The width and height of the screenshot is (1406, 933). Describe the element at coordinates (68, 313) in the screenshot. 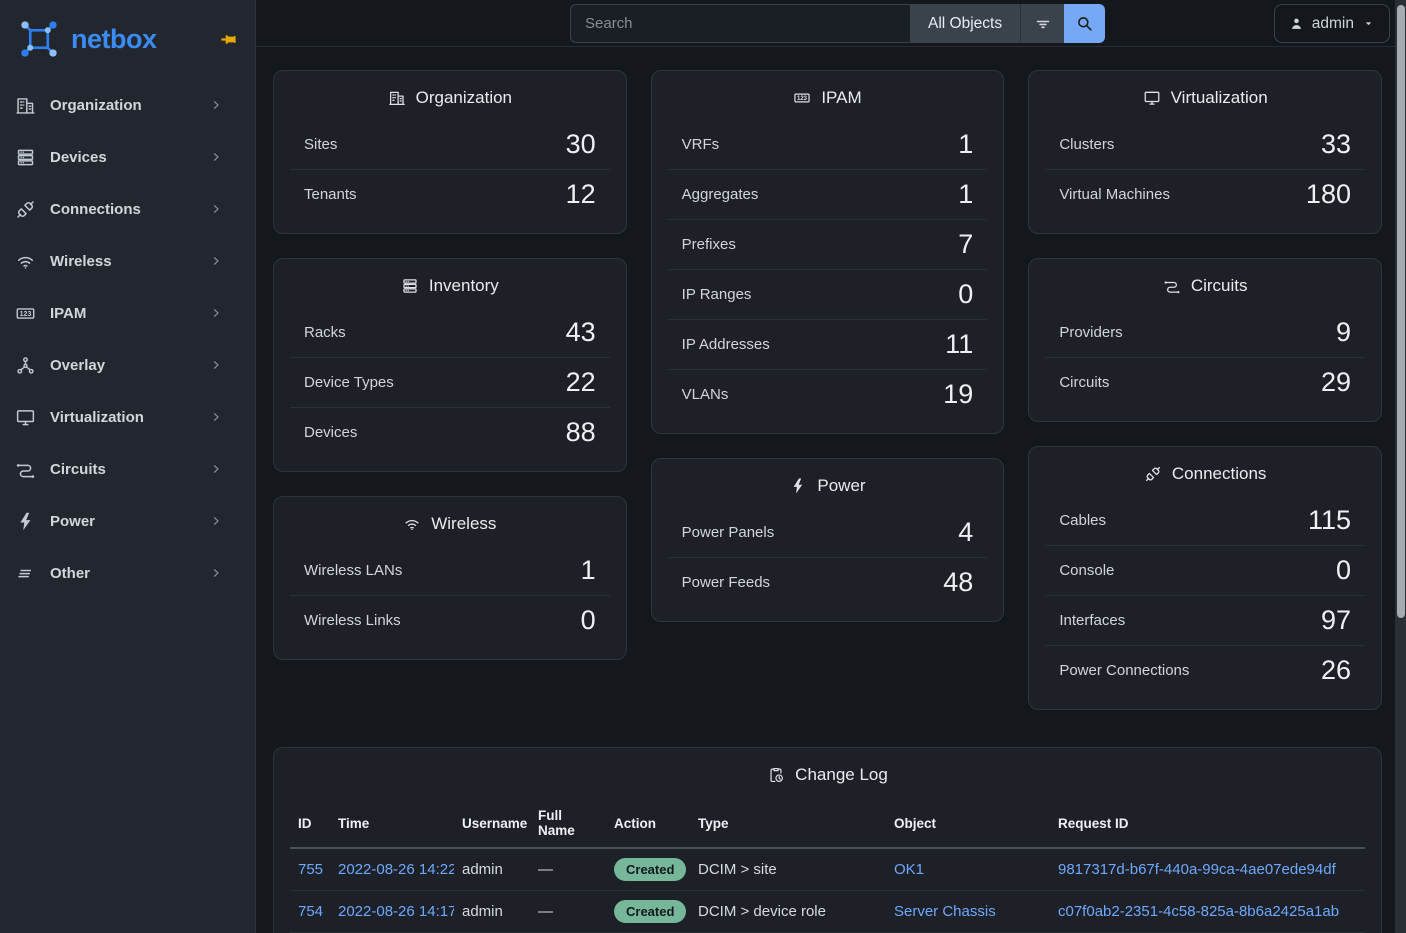

I see `sidebar-item-label: IPAM` at that location.